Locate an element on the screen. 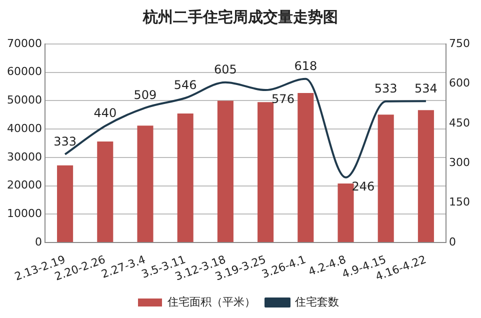 Image resolution: width=481 pixels, height=318 pixels. y-tick-label: 0 is located at coordinates (38, 241).